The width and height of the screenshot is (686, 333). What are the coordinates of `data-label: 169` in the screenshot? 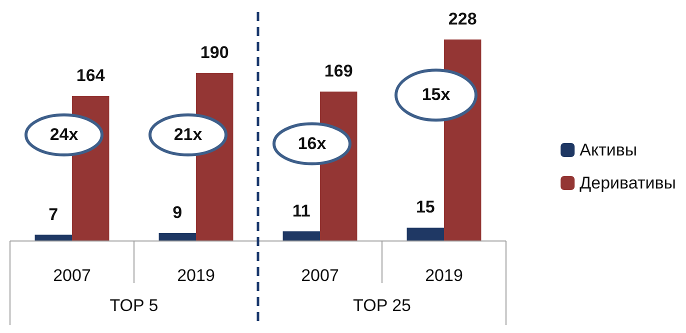 It's located at (338, 71).